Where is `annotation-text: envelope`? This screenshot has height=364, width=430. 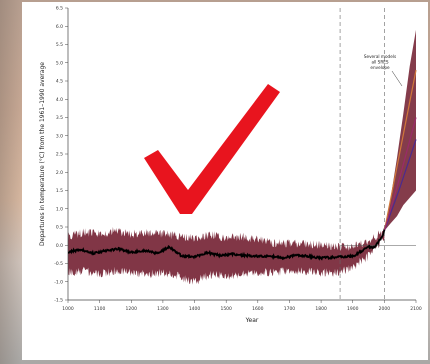 annotation-text: envelope is located at coordinates (380, 67).